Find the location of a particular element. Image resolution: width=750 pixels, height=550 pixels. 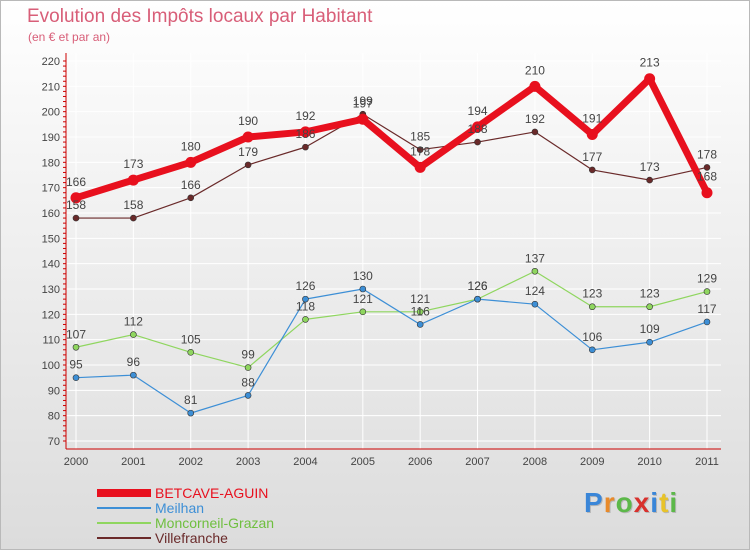

data-label: 116 is located at coordinates (420, 311).